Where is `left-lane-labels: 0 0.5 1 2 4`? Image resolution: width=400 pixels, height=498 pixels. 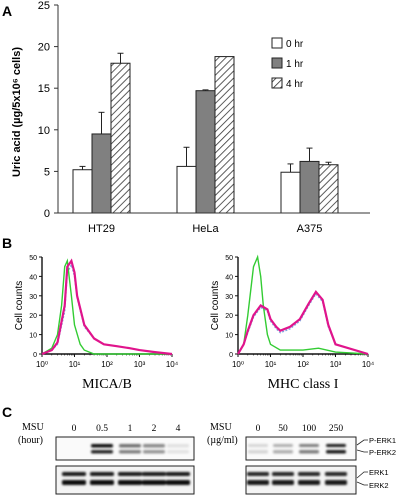 left-lane-labels: 0 0.5 1 2 4 is located at coordinates (126, 429).